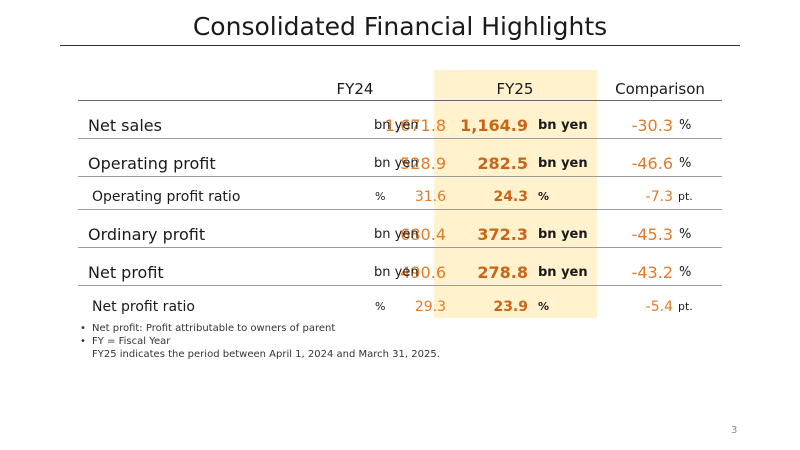  What do you see at coordinates (147, 234) in the screenshot?
I see `row-label: Ordinary profit` at bounding box center [147, 234].